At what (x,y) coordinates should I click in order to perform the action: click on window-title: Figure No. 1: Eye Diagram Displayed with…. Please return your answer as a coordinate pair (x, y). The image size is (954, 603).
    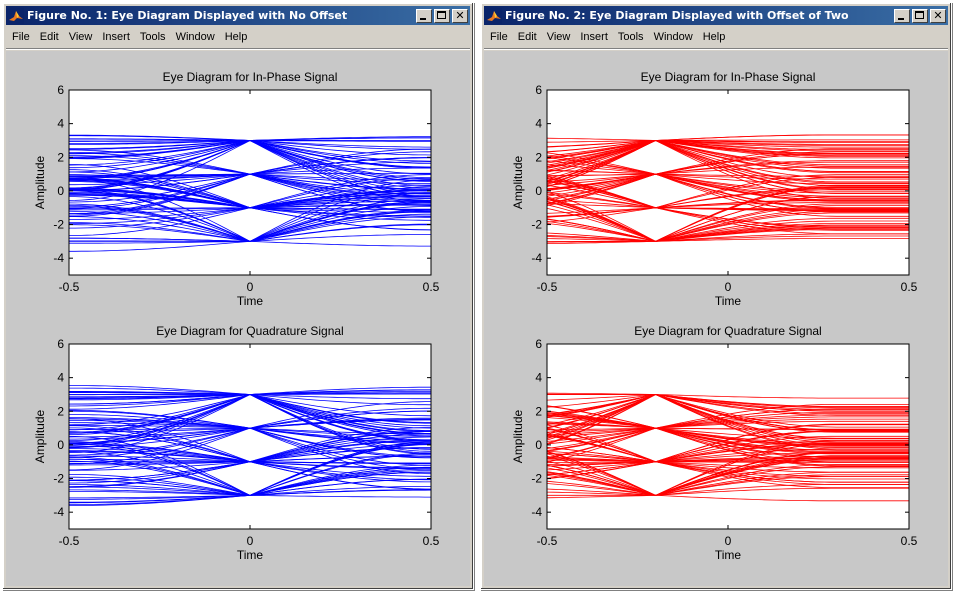
    Looking at the image, I should click on (187, 15).